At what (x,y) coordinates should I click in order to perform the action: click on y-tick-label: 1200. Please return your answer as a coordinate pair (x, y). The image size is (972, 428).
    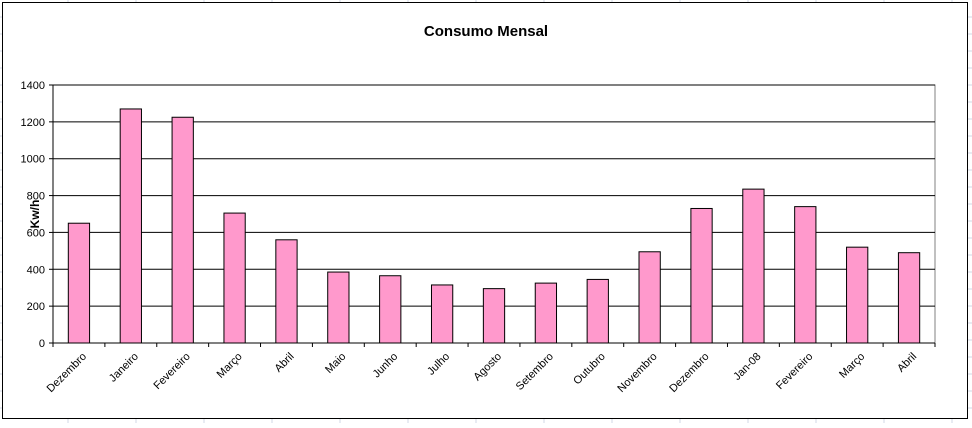
    Looking at the image, I should click on (33, 123).